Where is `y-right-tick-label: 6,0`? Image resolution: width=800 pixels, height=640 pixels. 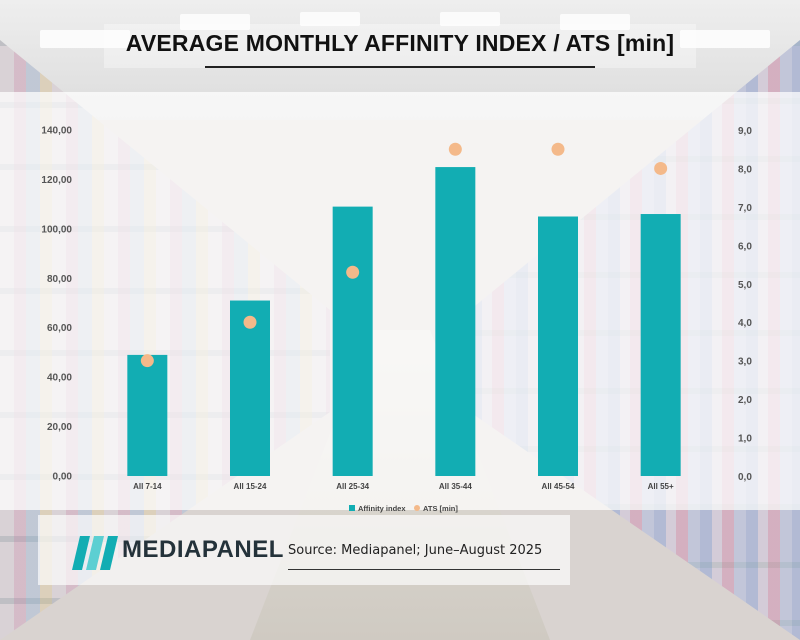
y-right-tick-label: 6,0 is located at coordinates (745, 246).